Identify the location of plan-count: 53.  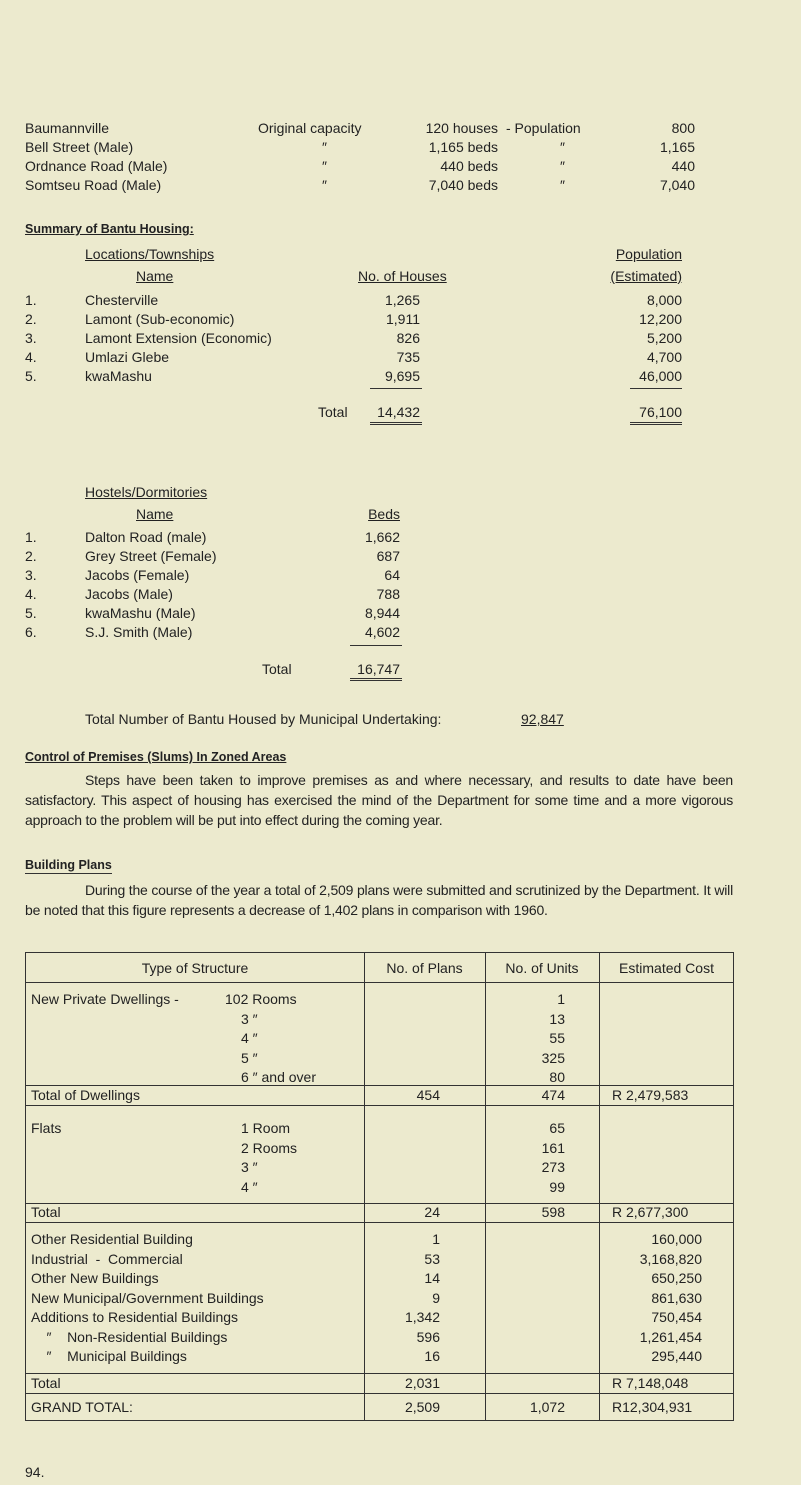
(432, 1258).